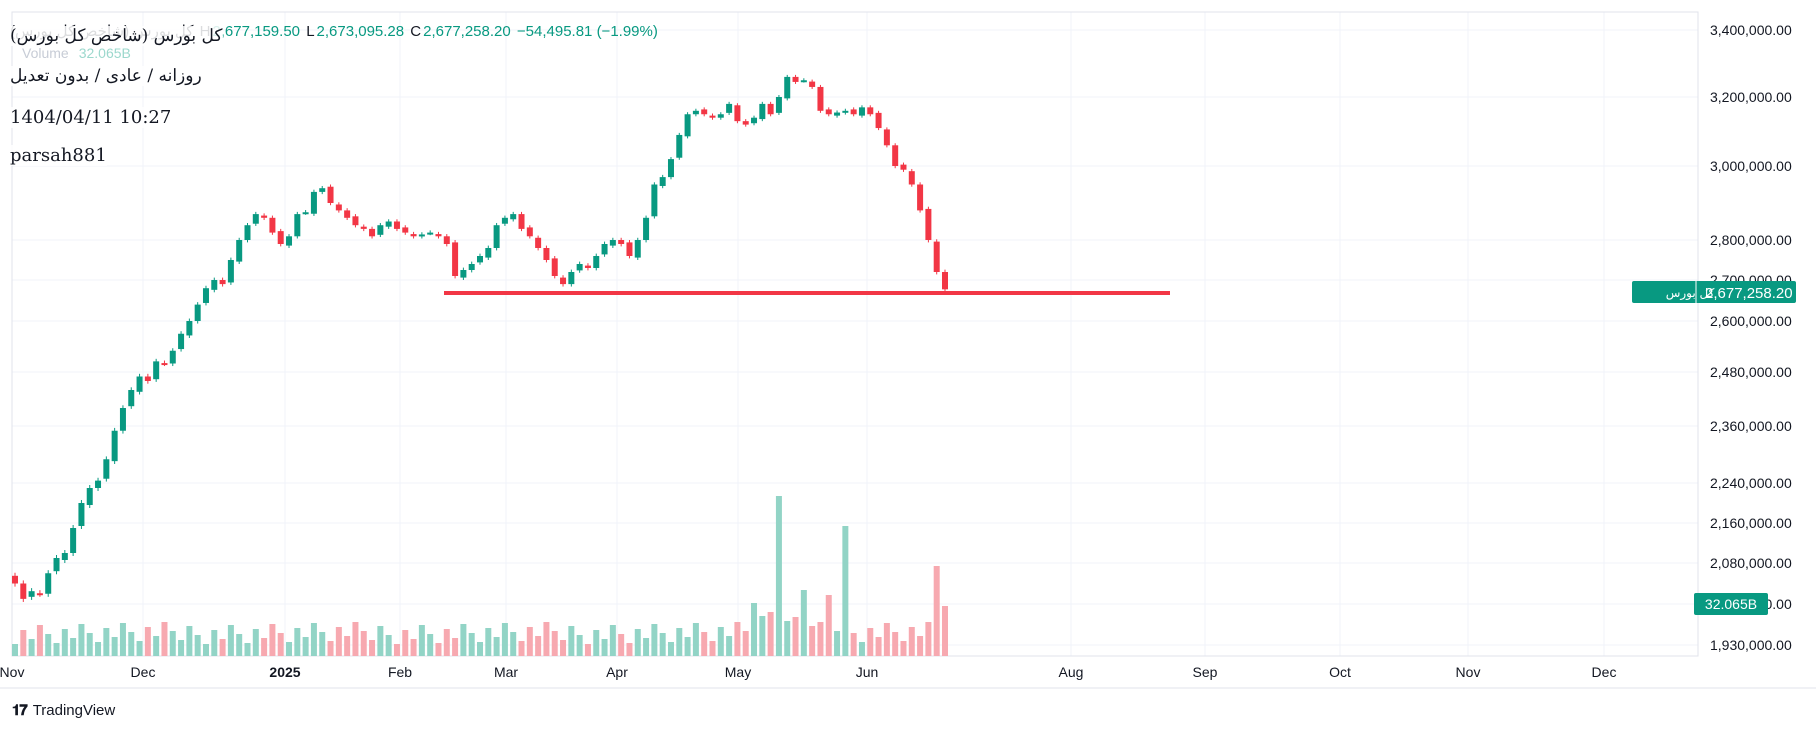  Describe the element at coordinates (506, 672) in the screenshot. I see `time-tick-label: Mar` at that location.